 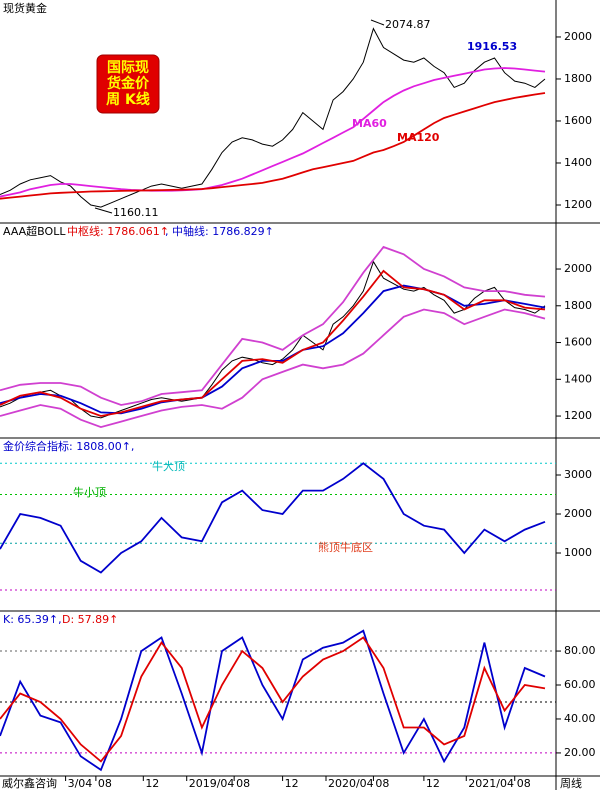 What do you see at coordinates (34, 231) in the screenshot?
I see `panel-title: AAA超BOLL` at bounding box center [34, 231].